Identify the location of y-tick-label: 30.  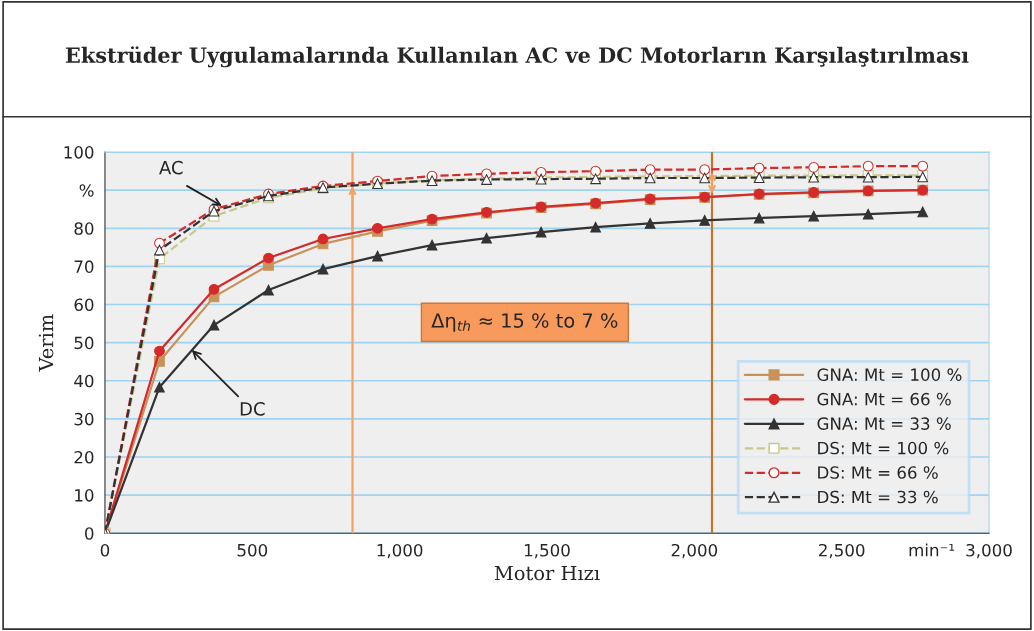
(84, 419).